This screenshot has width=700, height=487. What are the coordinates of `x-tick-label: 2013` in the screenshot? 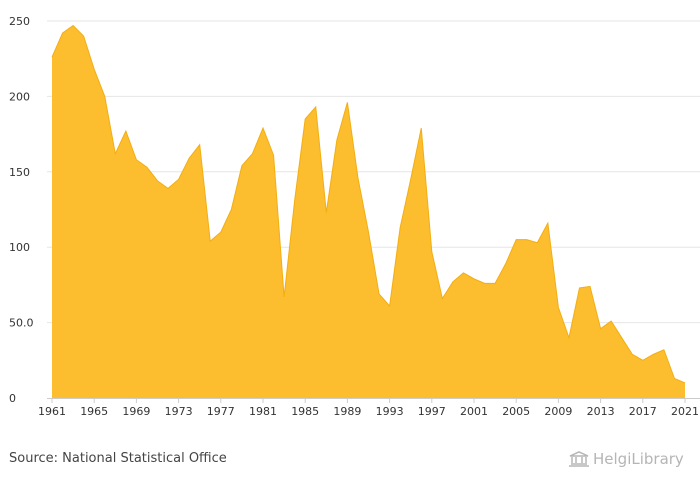 It's located at (601, 411).